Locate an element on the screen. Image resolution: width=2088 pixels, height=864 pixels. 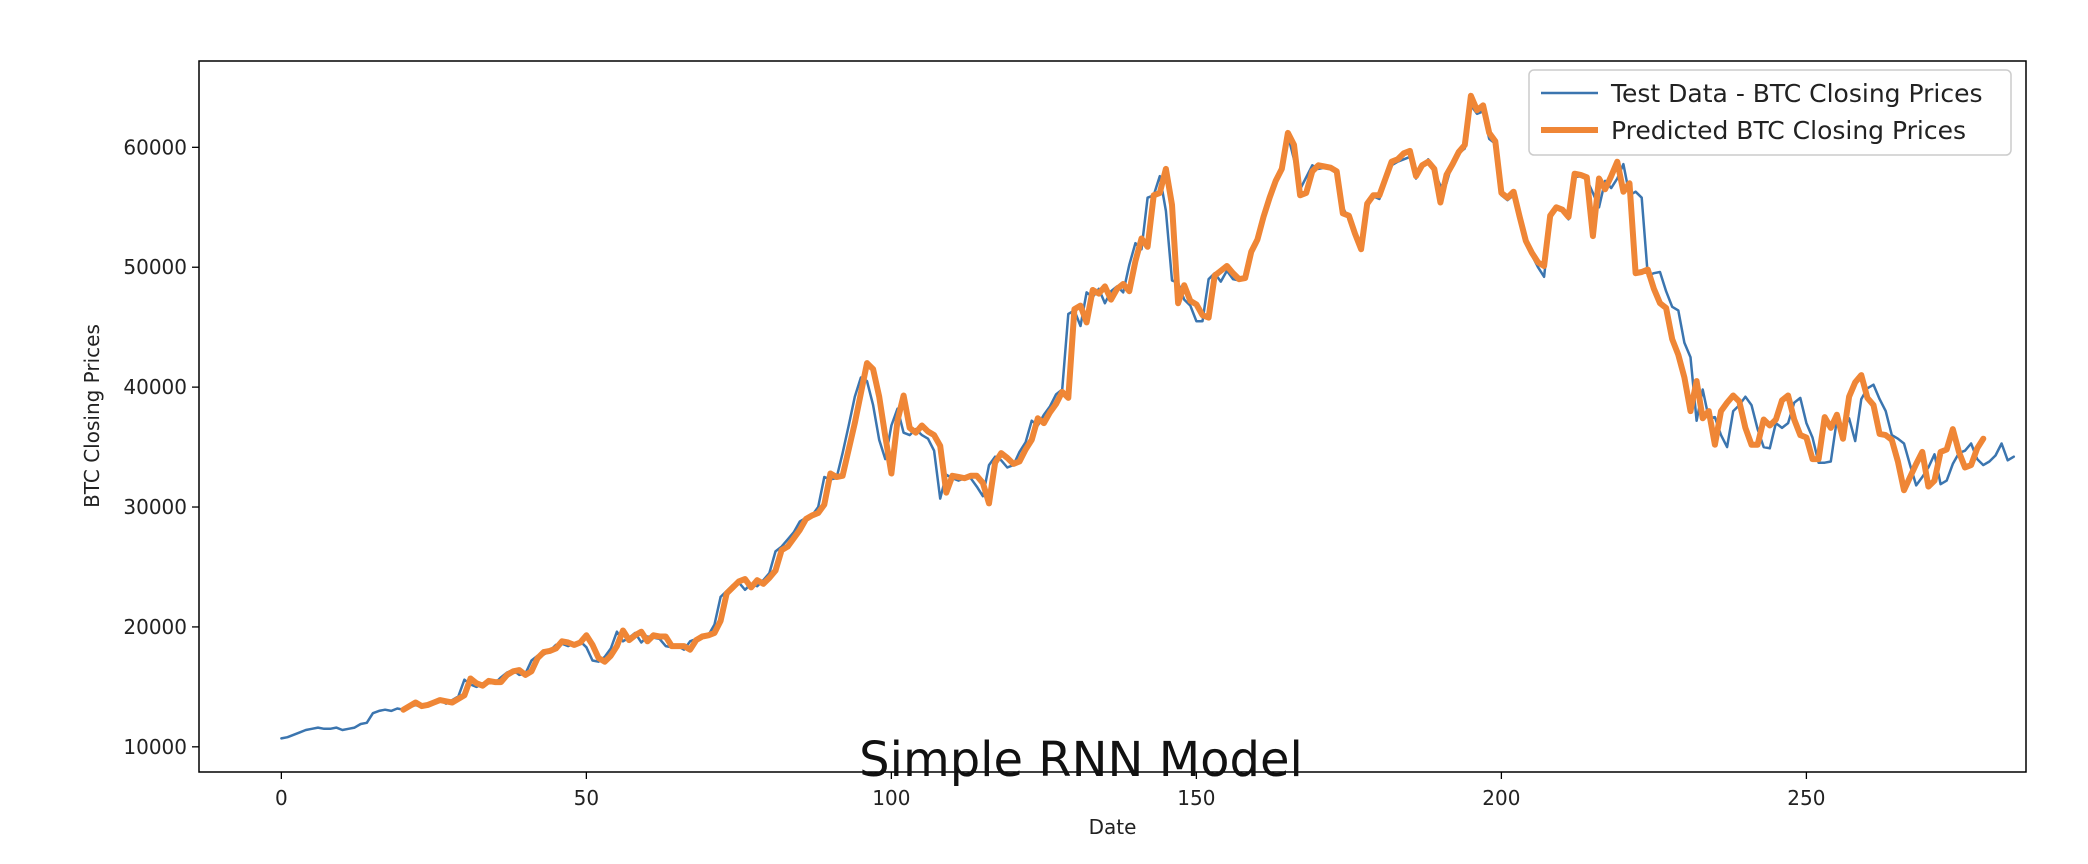
y-tick-label: 30000 is located at coordinates (155, 507).